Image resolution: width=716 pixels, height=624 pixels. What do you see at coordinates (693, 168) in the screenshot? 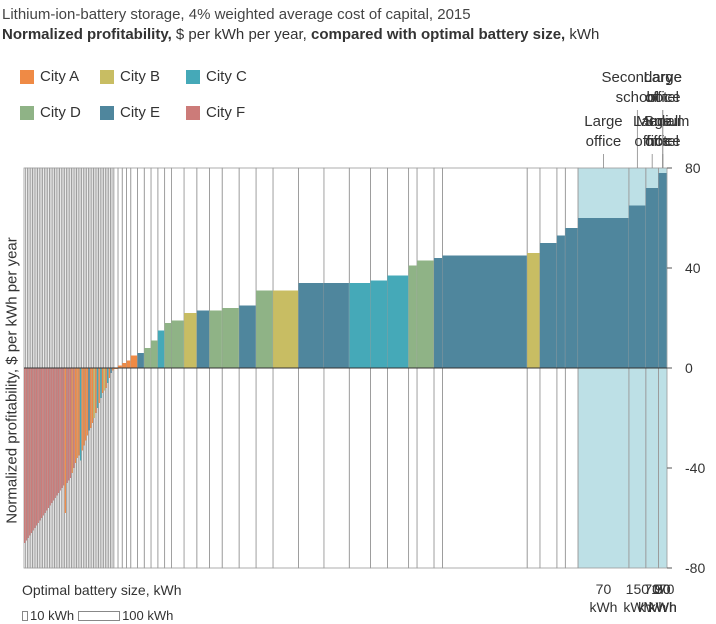
I see `y-tick-label: 80` at bounding box center [693, 168].